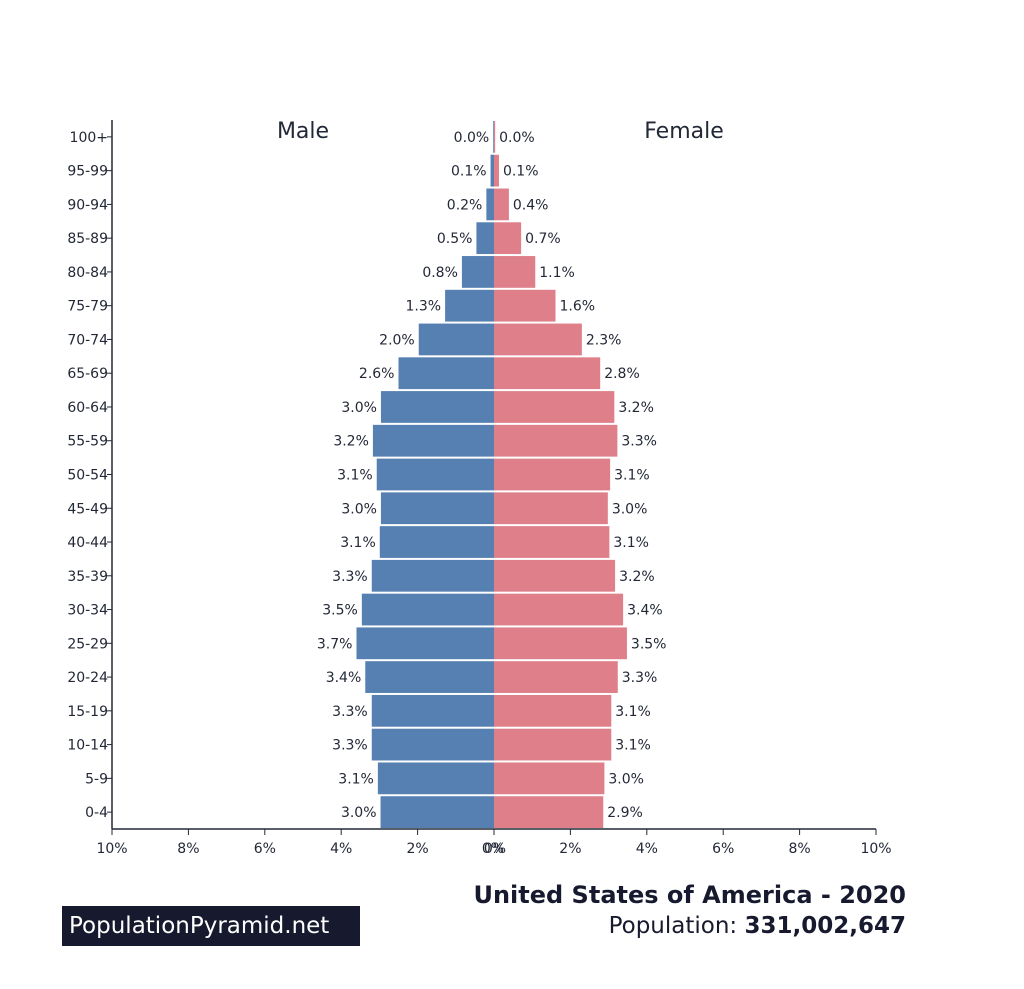  What do you see at coordinates (622, 374) in the screenshot?
I see `label-female-65-69: 2.8%` at bounding box center [622, 374].